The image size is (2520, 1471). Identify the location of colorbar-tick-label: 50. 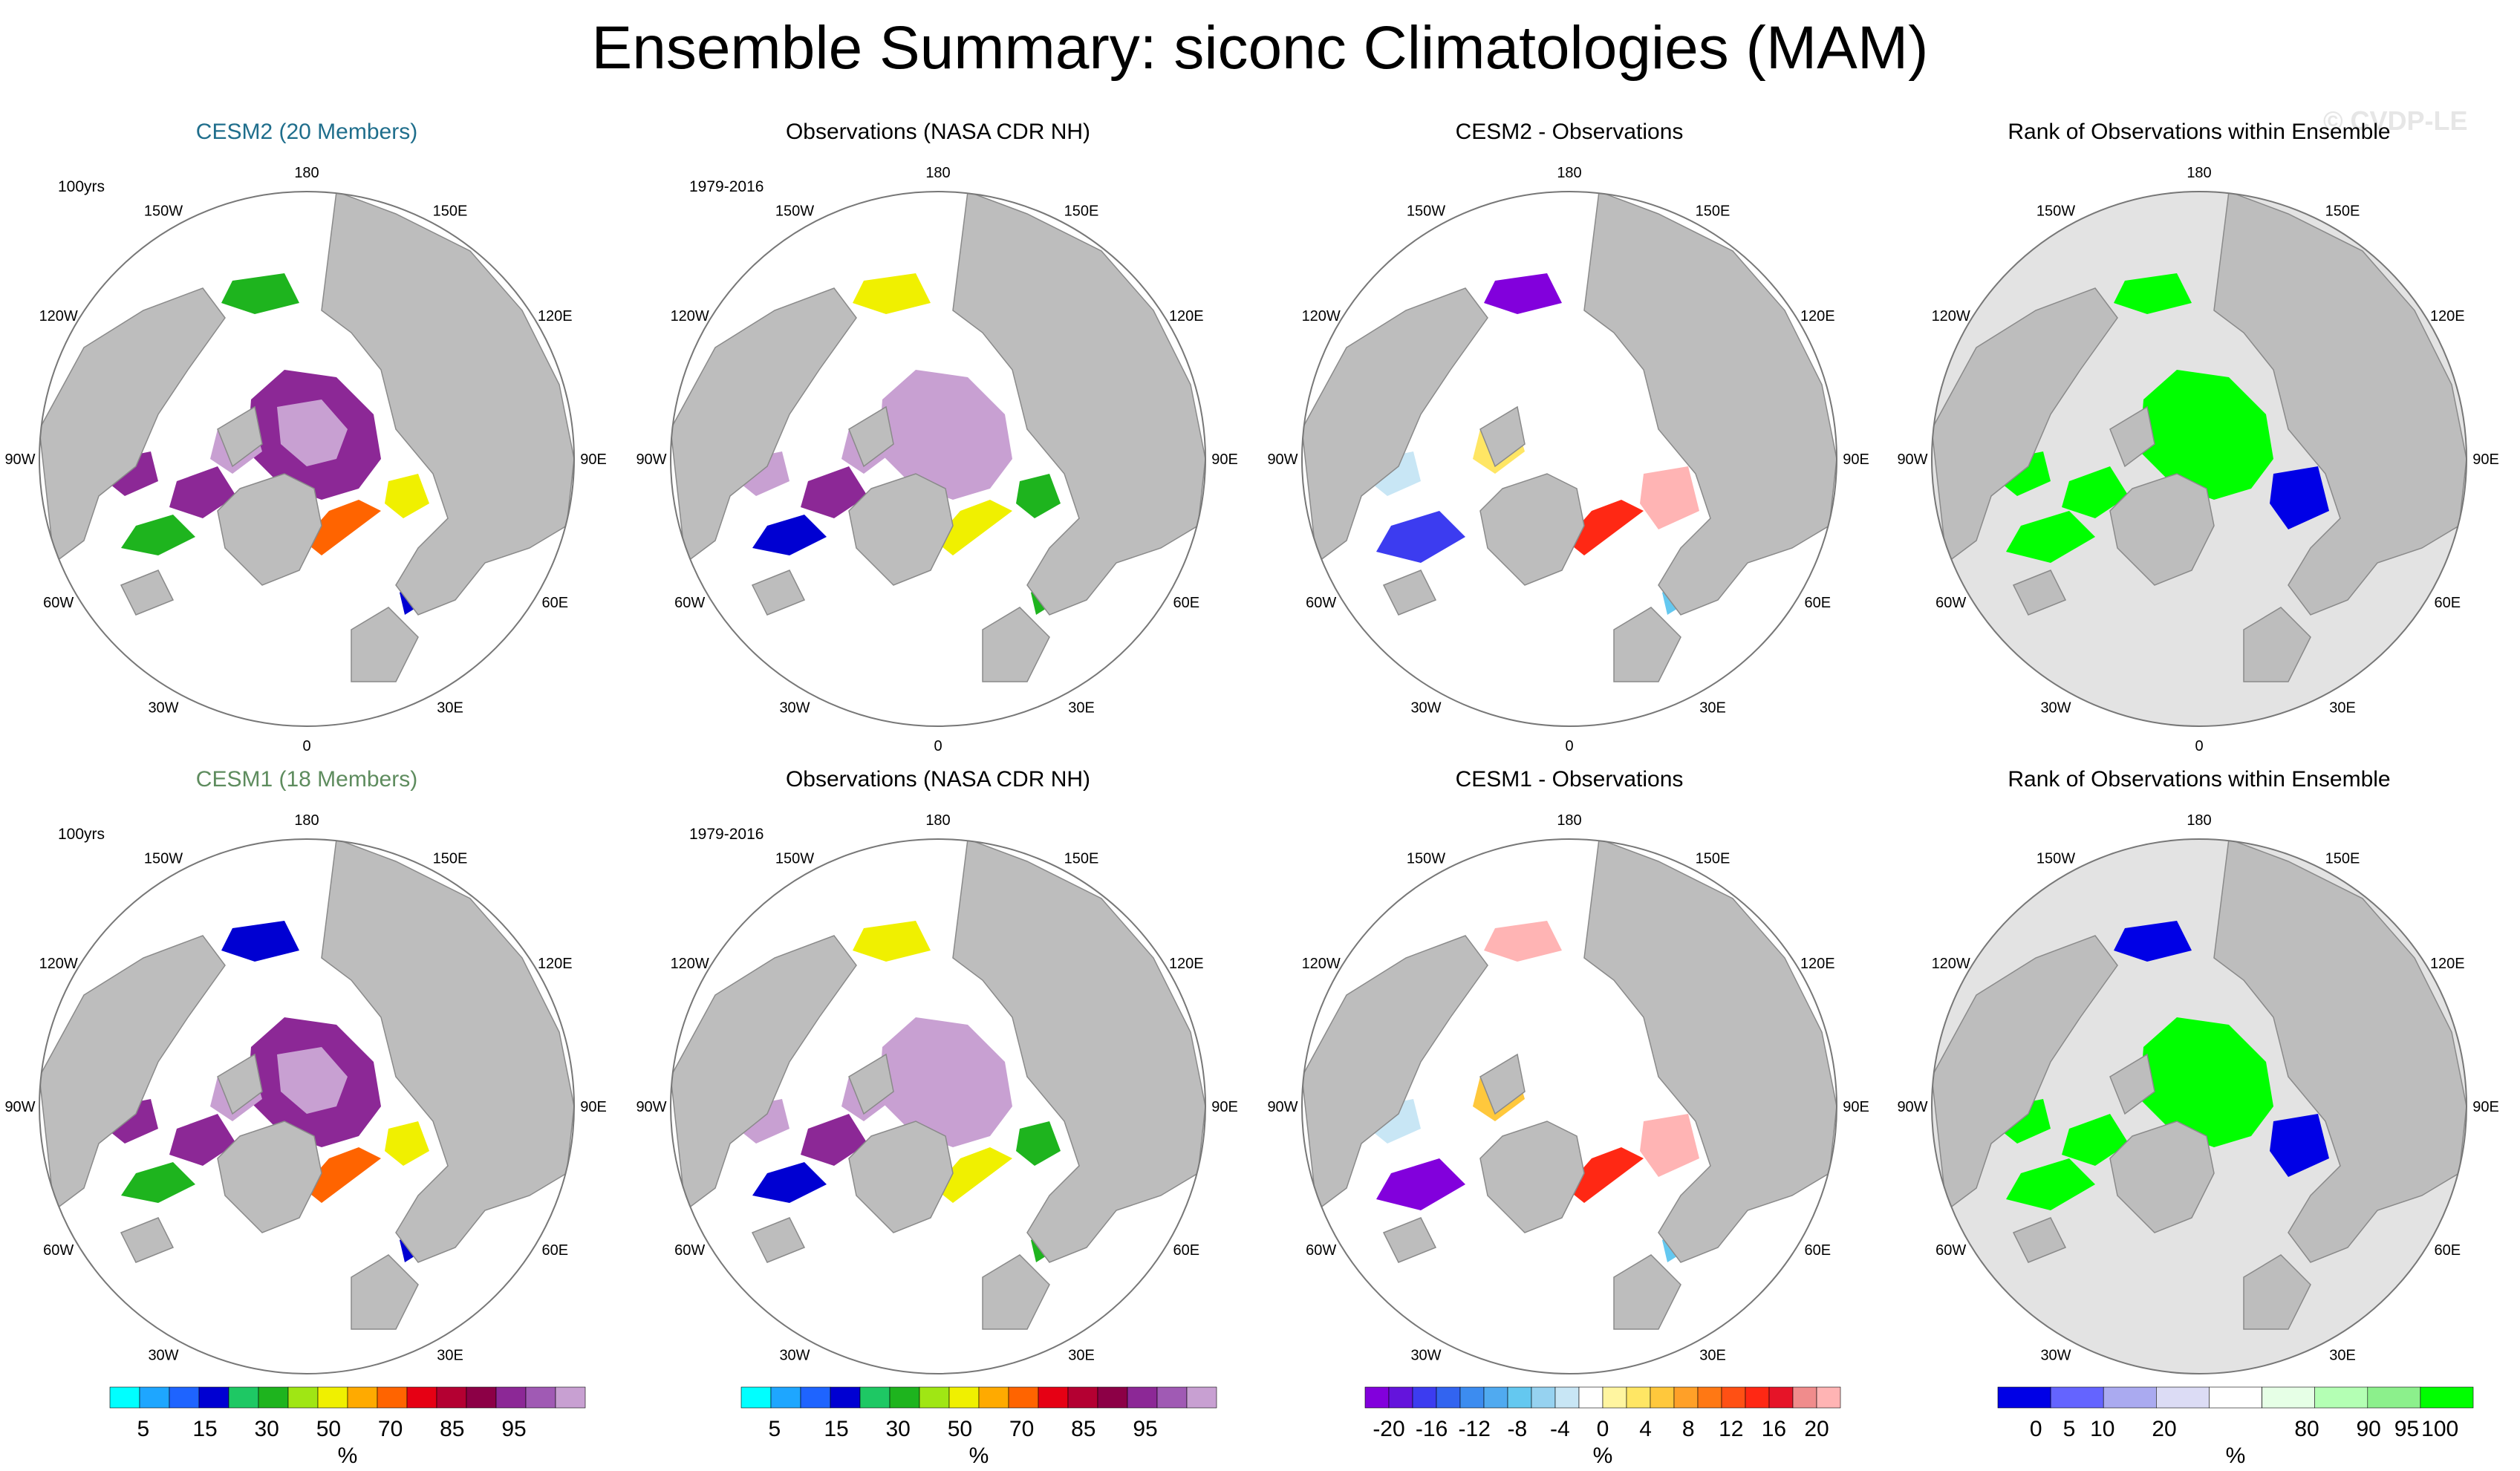
(329, 1429).